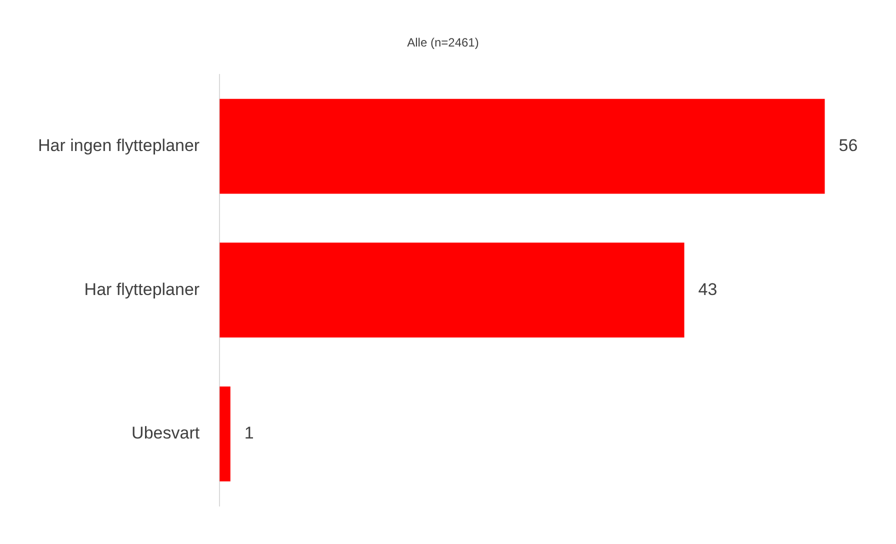 This screenshot has width=896, height=544. What do you see at coordinates (119, 145) in the screenshot?
I see `y-tick-label: Har ingen flytteplaner` at bounding box center [119, 145].